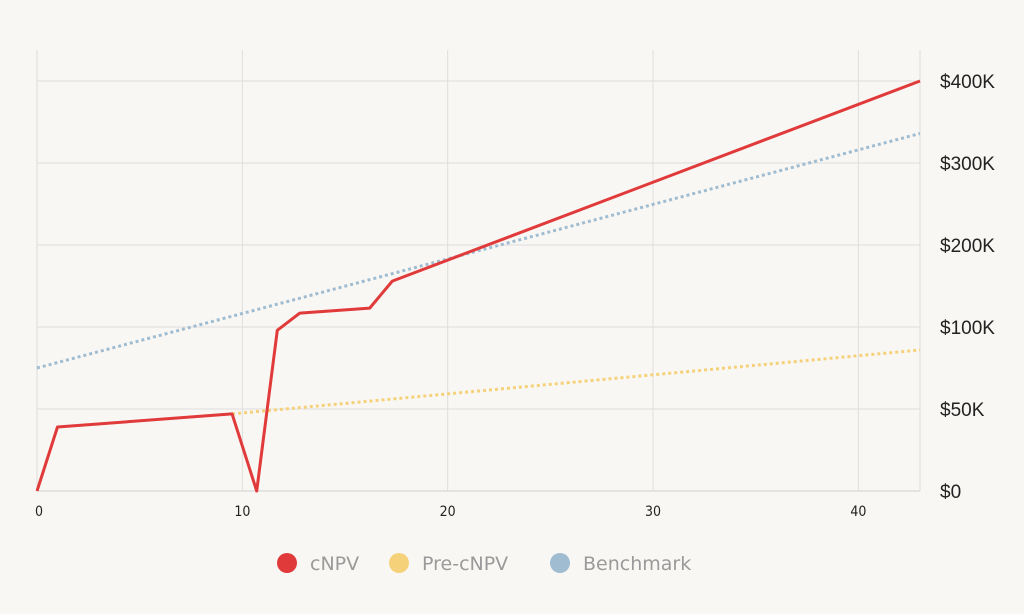 This screenshot has height=614, width=1024. Describe the element at coordinates (242, 512) in the screenshot. I see `x-tick-label: 10` at that location.